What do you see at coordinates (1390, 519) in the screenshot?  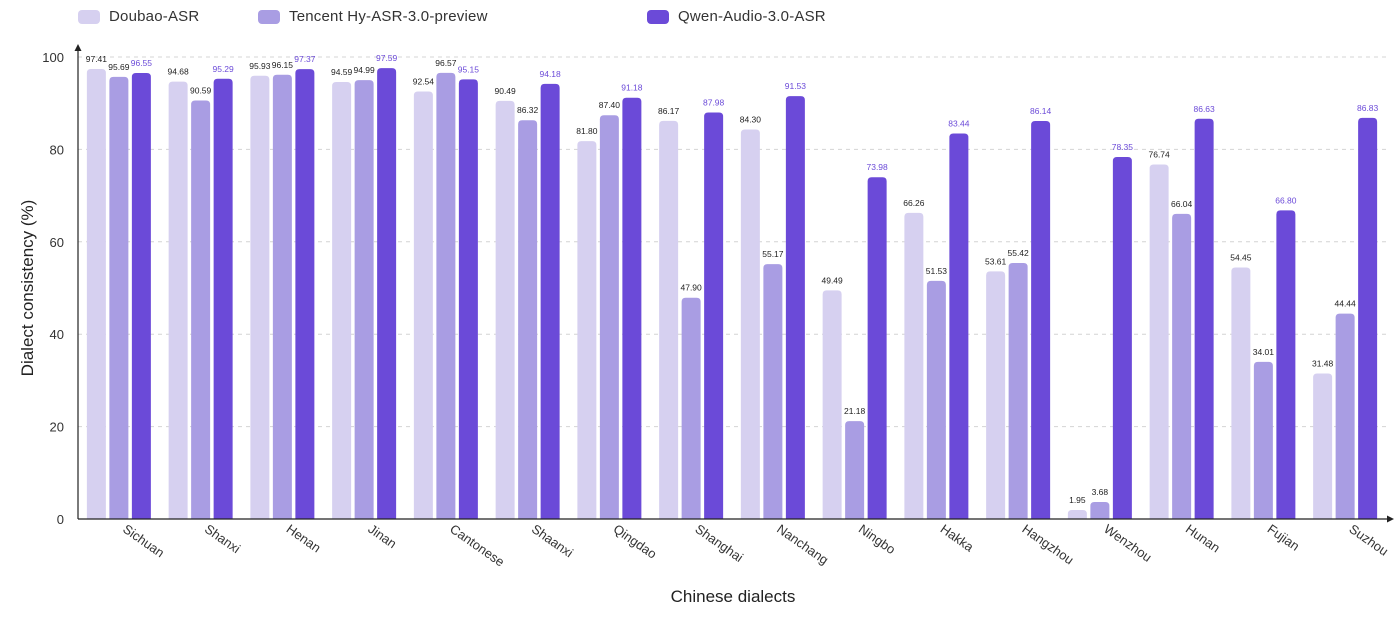 I see `x-axis-arrow` at bounding box center [1390, 519].